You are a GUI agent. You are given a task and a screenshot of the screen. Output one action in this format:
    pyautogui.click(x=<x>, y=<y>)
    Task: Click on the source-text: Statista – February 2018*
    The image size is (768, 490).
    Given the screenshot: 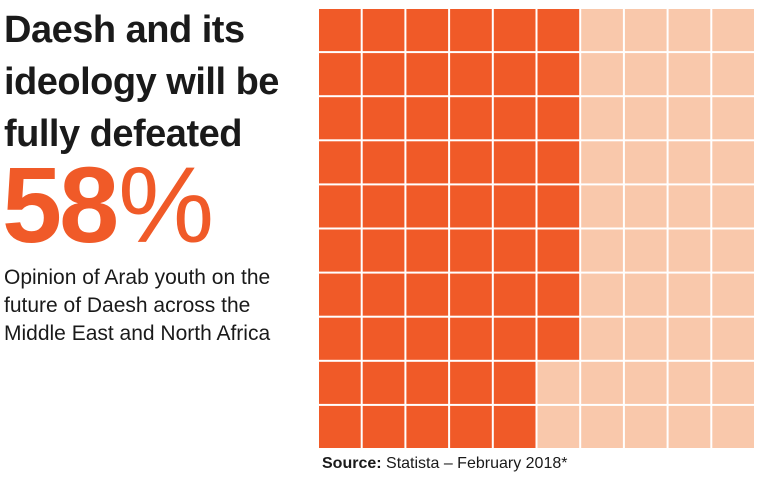 What is the action you would take?
    pyautogui.click(x=474, y=463)
    